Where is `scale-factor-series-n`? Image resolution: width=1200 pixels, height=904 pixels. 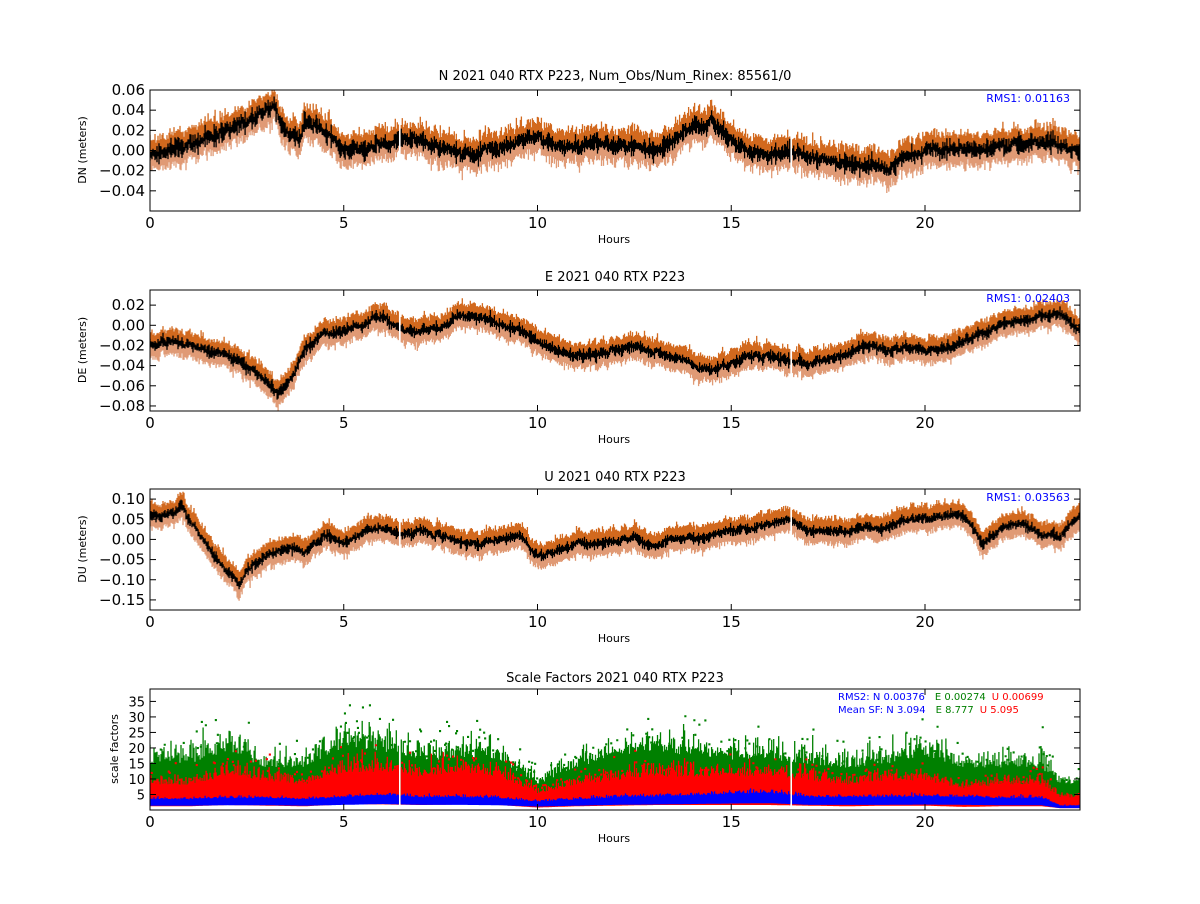 scale-factor-series-n is located at coordinates (615, 798).